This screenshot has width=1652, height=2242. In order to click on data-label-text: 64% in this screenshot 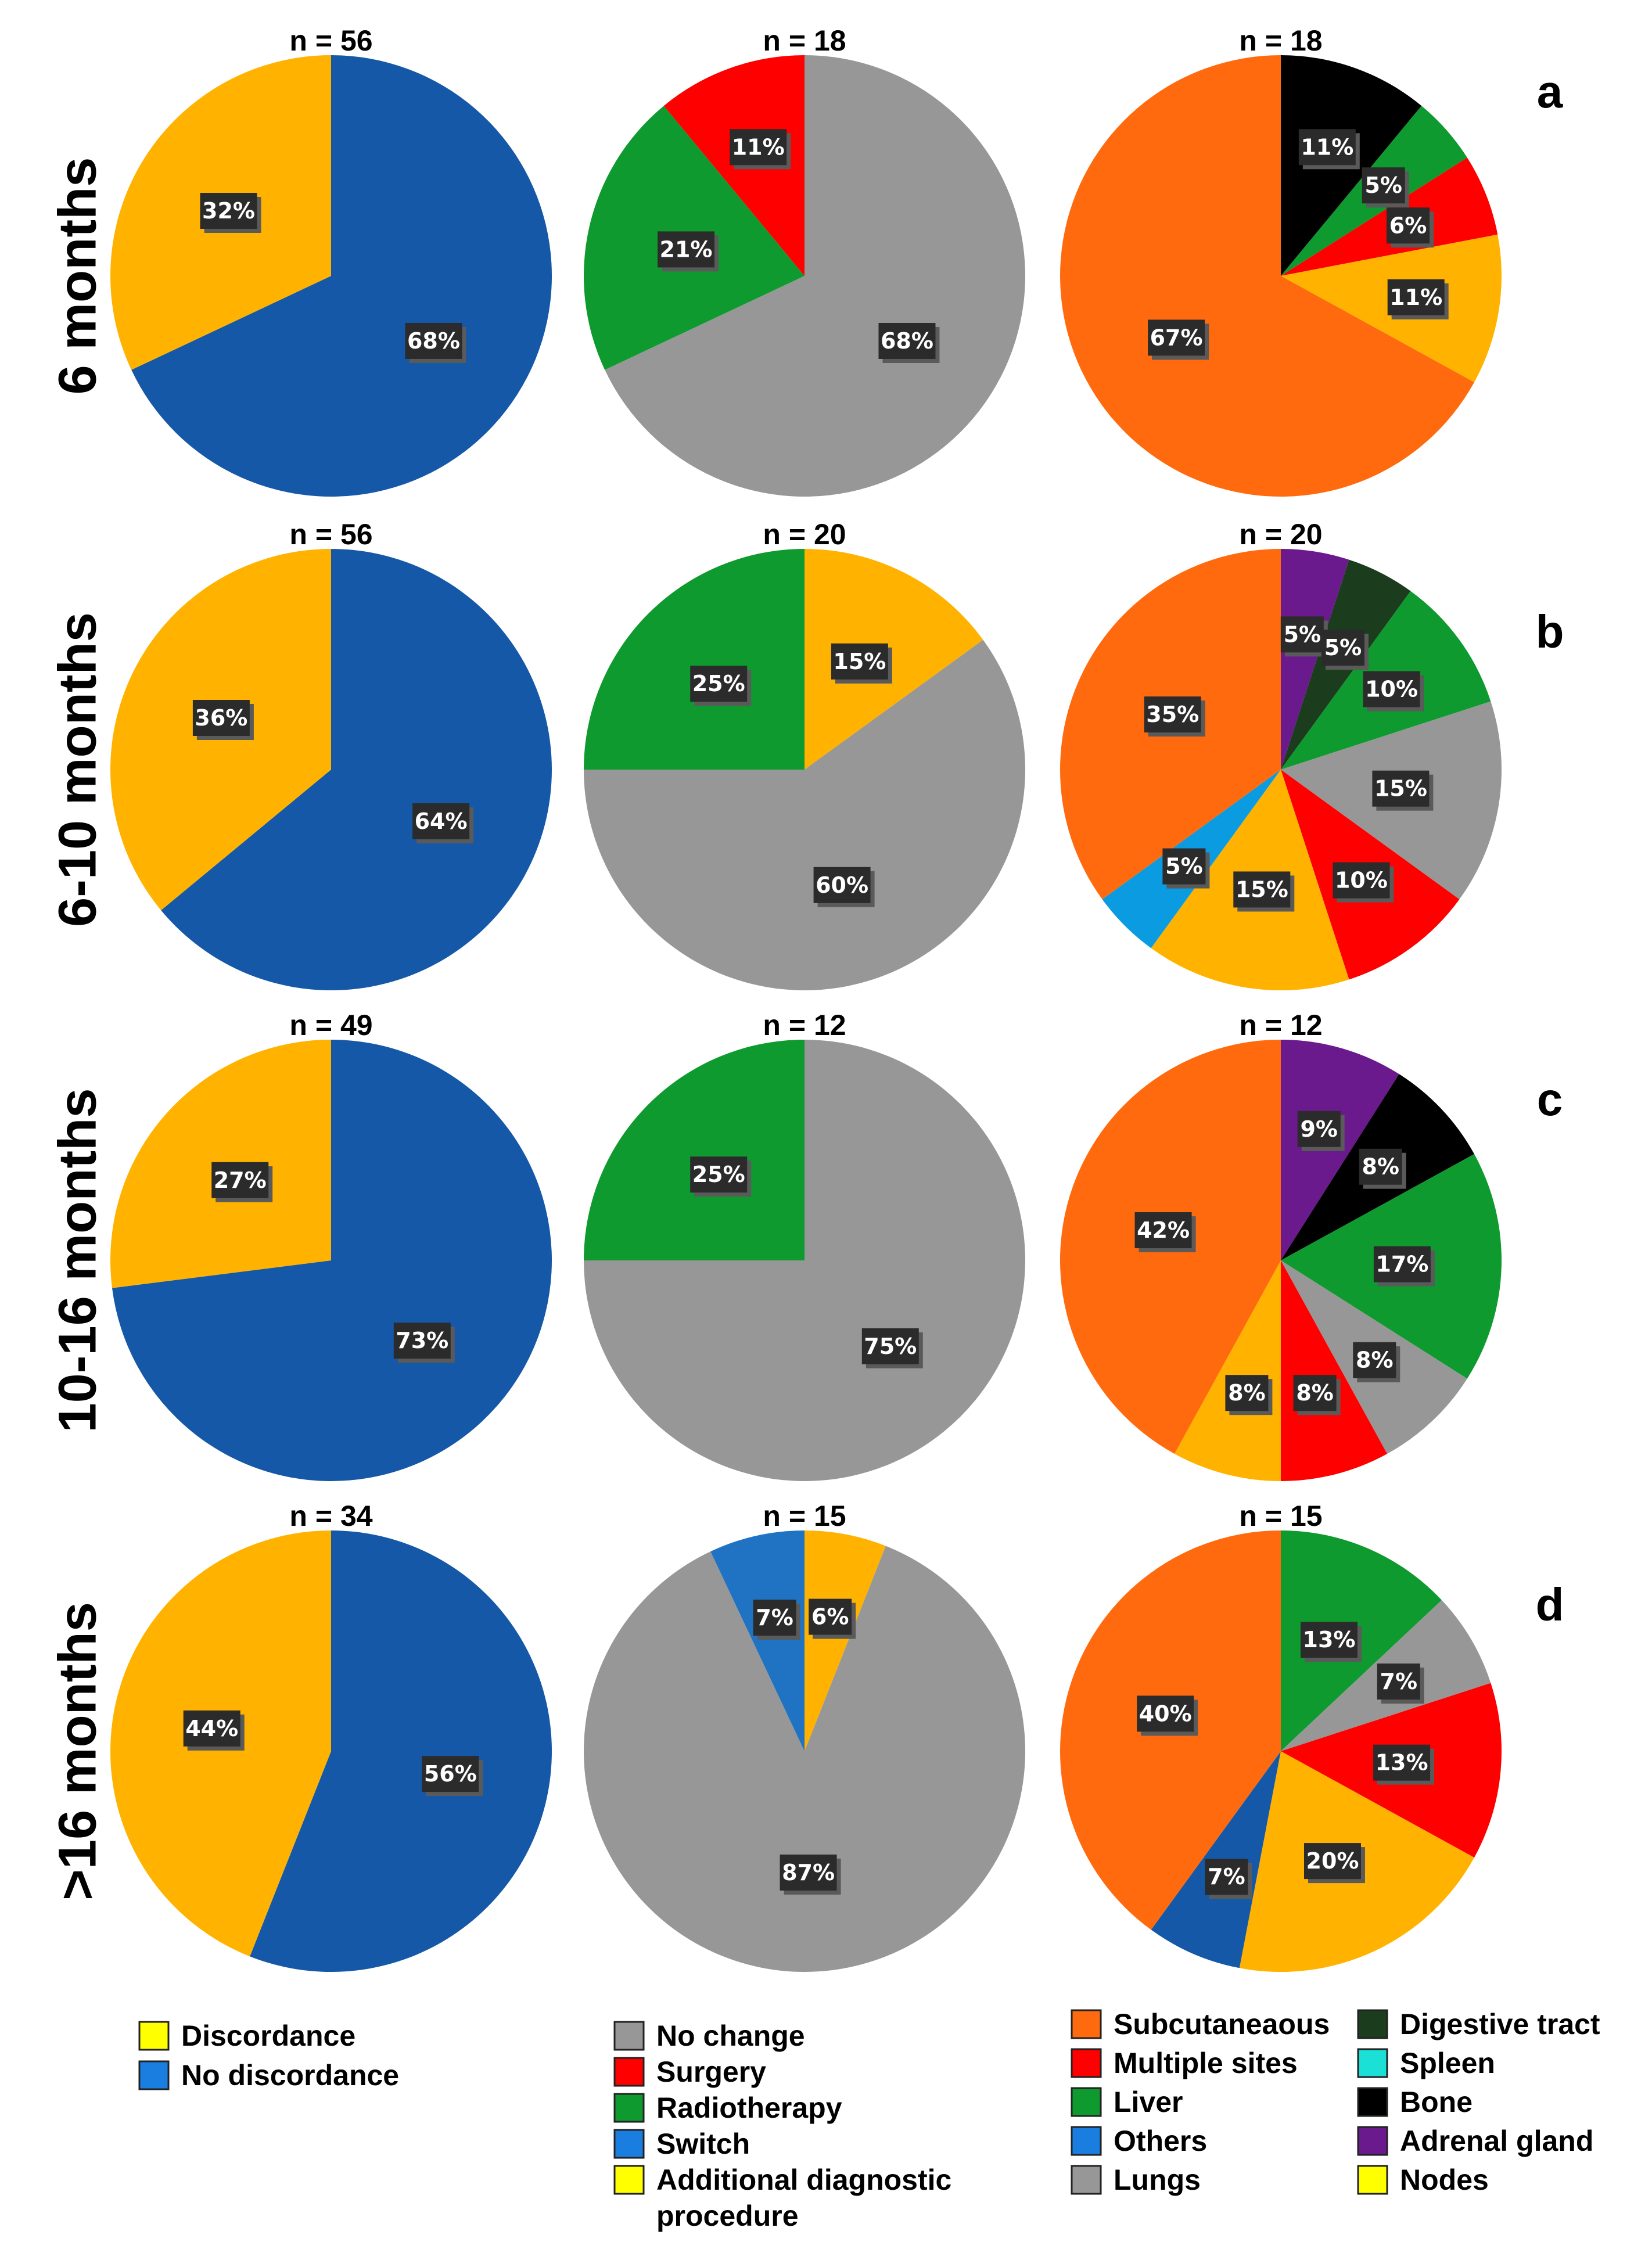, I will do `click(441, 821)`.